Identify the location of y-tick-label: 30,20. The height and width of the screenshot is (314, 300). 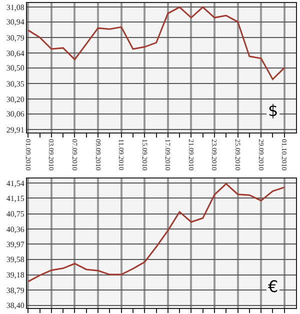
(15, 99).